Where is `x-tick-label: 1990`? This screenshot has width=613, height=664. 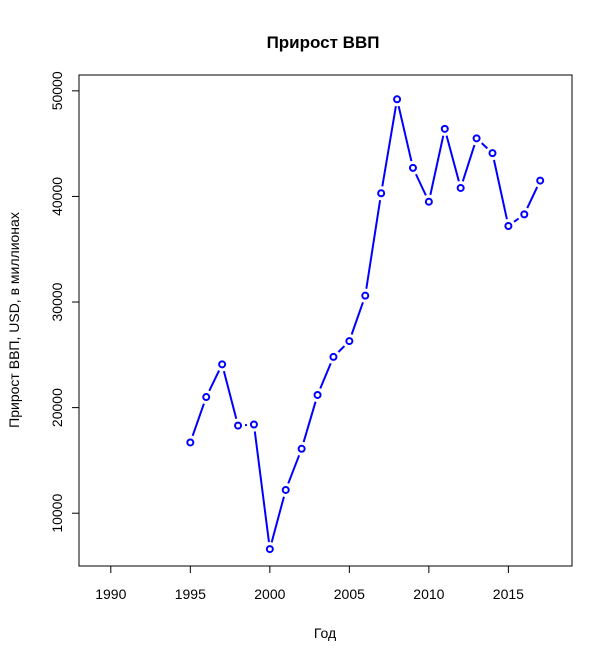
x-tick-label: 1990 is located at coordinates (110, 594).